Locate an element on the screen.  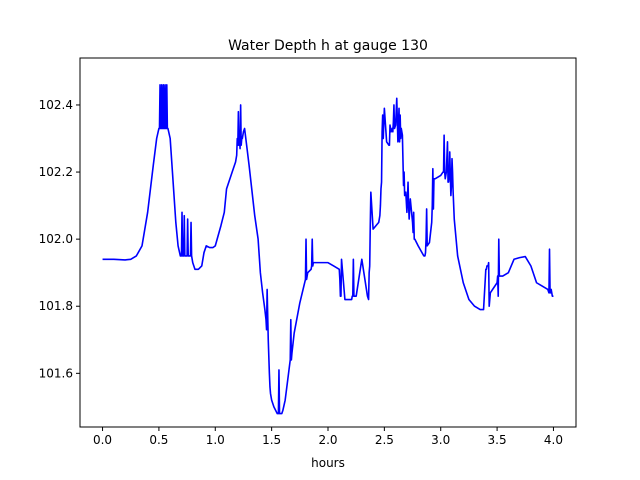
x-tick-label: 1.0 is located at coordinates (215, 440).